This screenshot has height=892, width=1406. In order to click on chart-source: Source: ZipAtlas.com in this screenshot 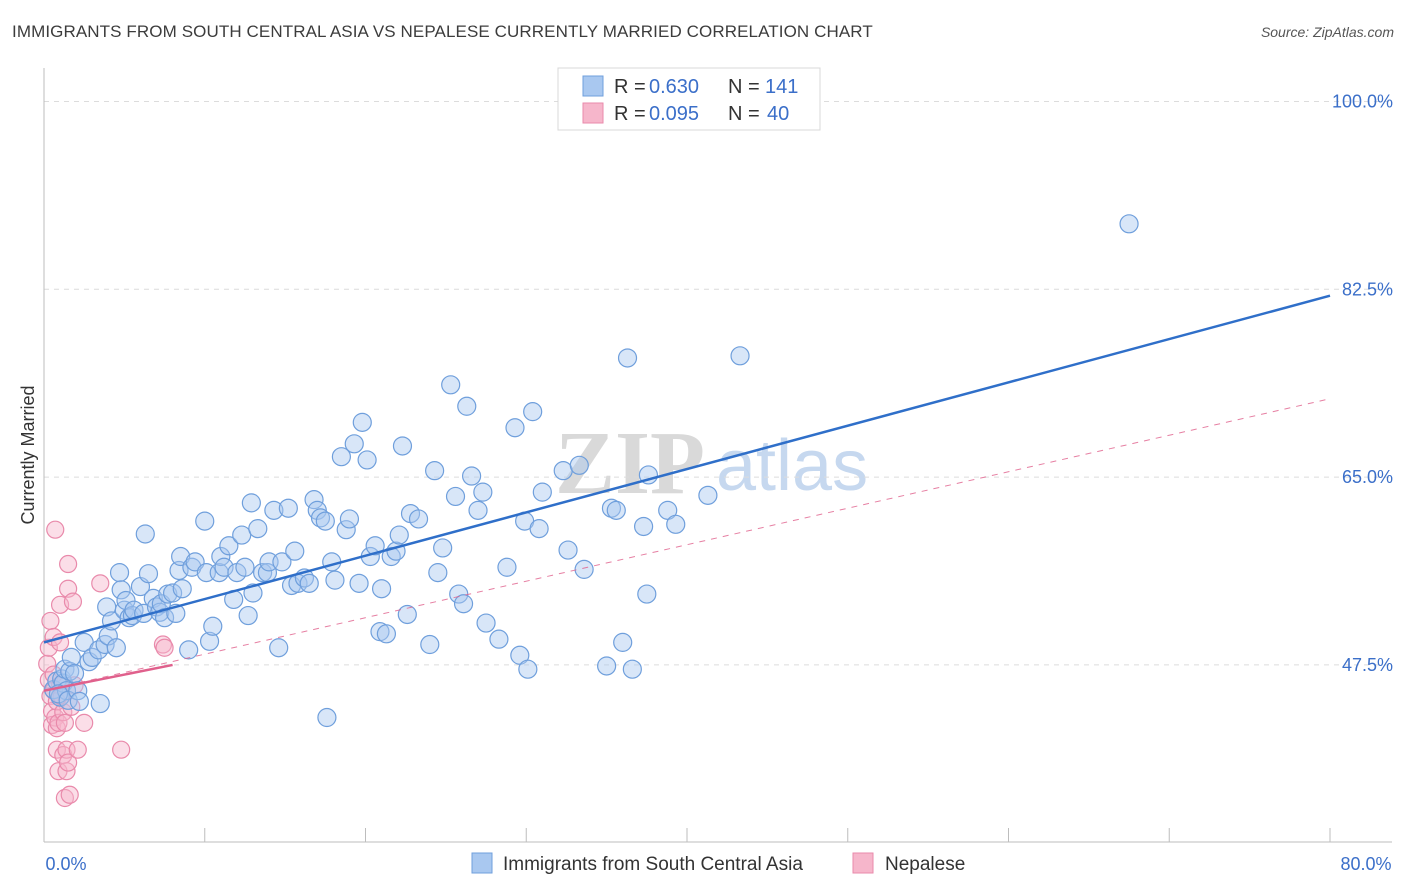, I will do `click(1327, 32)`.